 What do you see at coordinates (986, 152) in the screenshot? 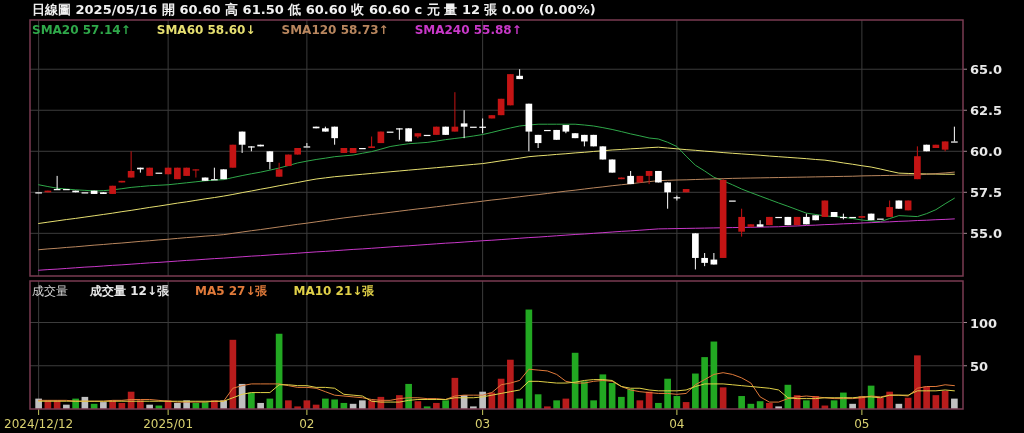
I see `y-tick-label: 60.0` at bounding box center [986, 152].